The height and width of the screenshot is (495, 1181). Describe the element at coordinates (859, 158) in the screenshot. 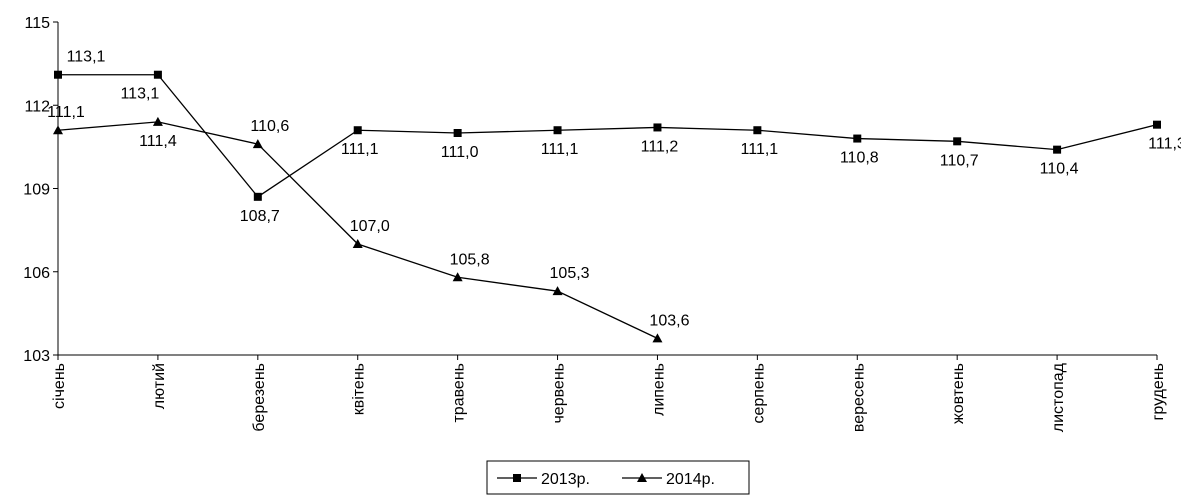

I see `data-label: 110,8` at that location.